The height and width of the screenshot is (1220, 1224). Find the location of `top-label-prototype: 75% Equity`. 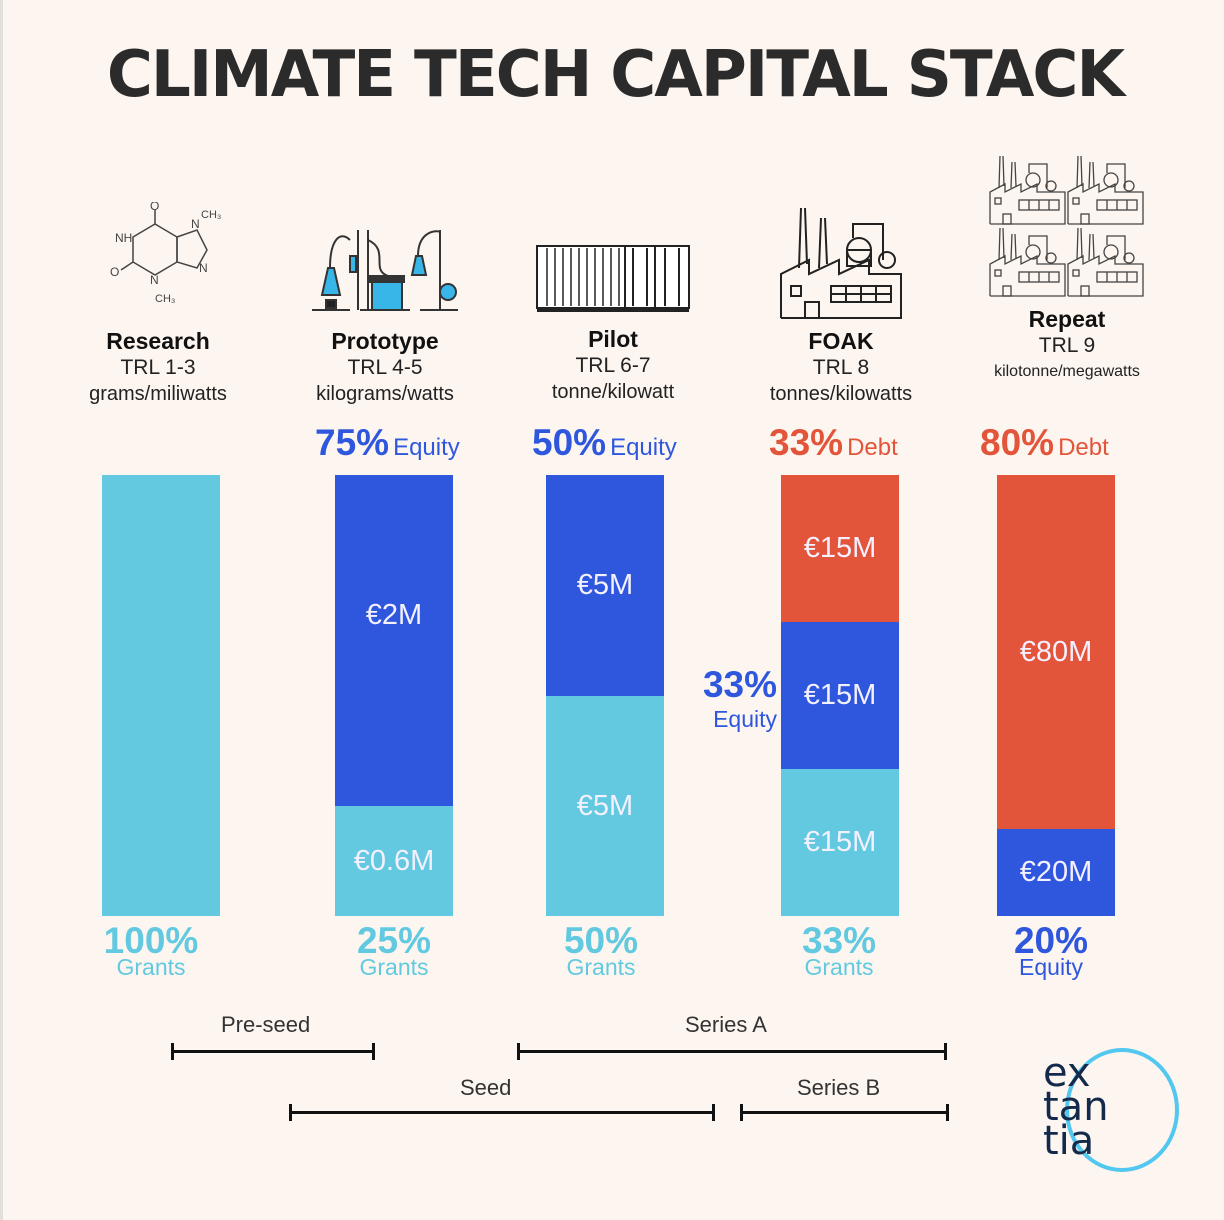

top-label-prototype: 75% Equity is located at coordinates (387, 443).